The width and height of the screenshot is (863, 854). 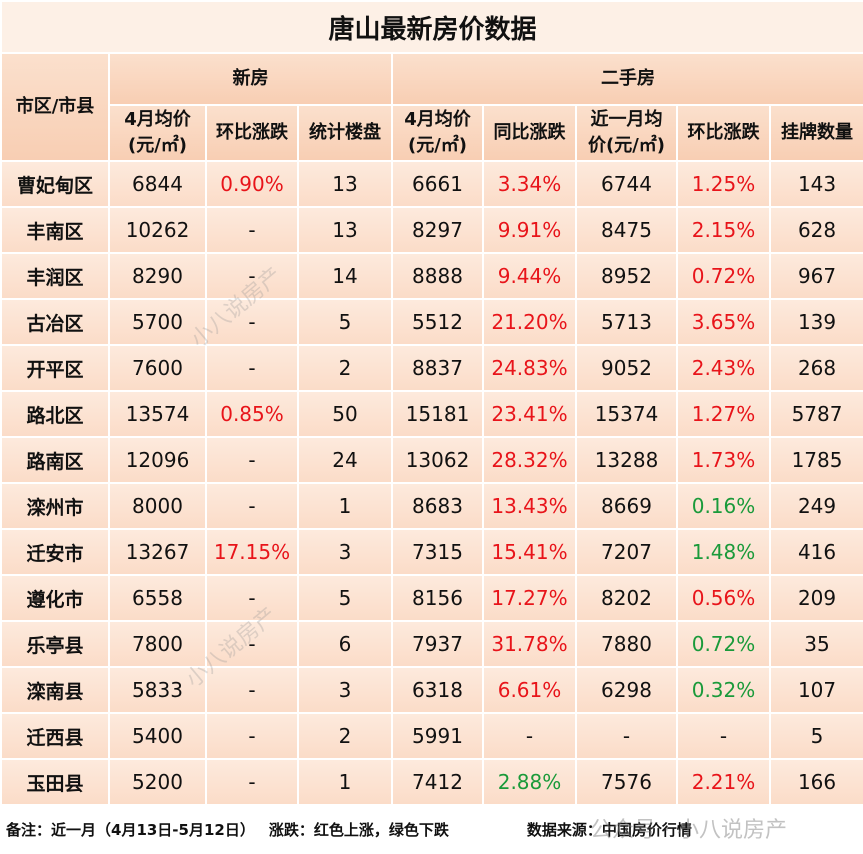 I want to click on change-cell: 0.16%, so click(x=723, y=506).